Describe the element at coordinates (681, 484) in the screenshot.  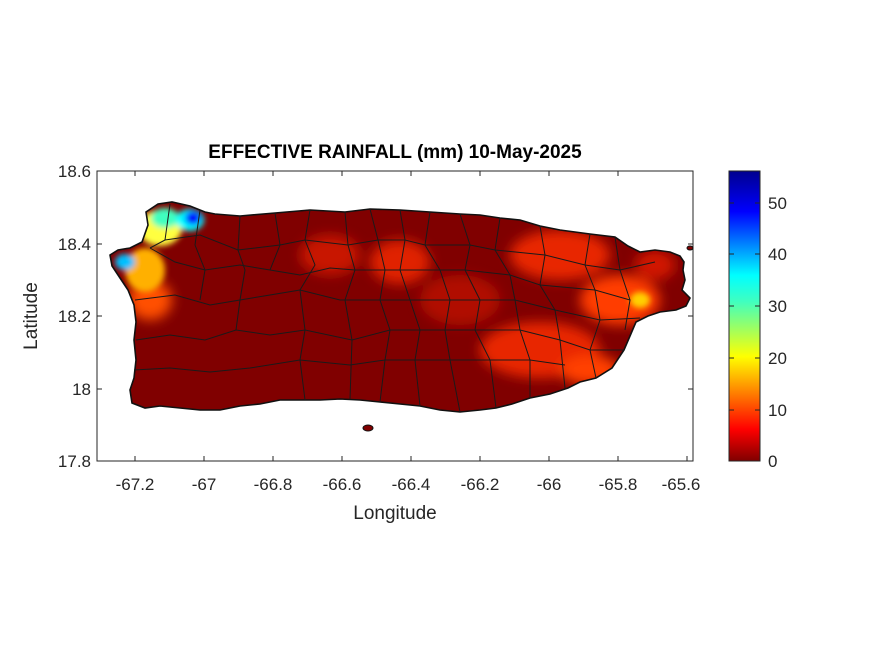
I see `x-tick-label: -65.6` at that location.